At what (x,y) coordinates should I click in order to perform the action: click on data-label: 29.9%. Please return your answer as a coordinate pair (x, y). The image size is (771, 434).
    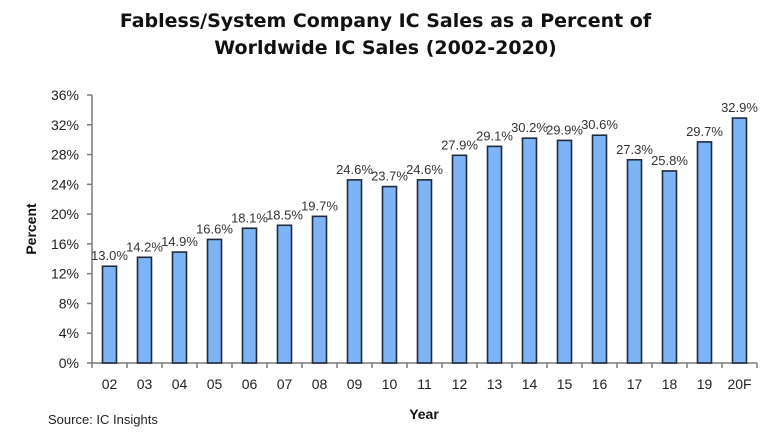
    Looking at the image, I should click on (564, 129).